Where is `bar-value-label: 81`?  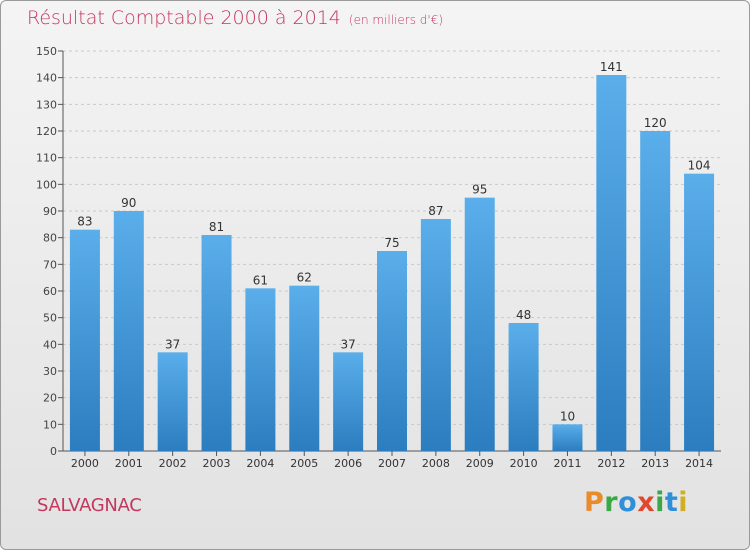
bar-value-label: 81 is located at coordinates (216, 227).